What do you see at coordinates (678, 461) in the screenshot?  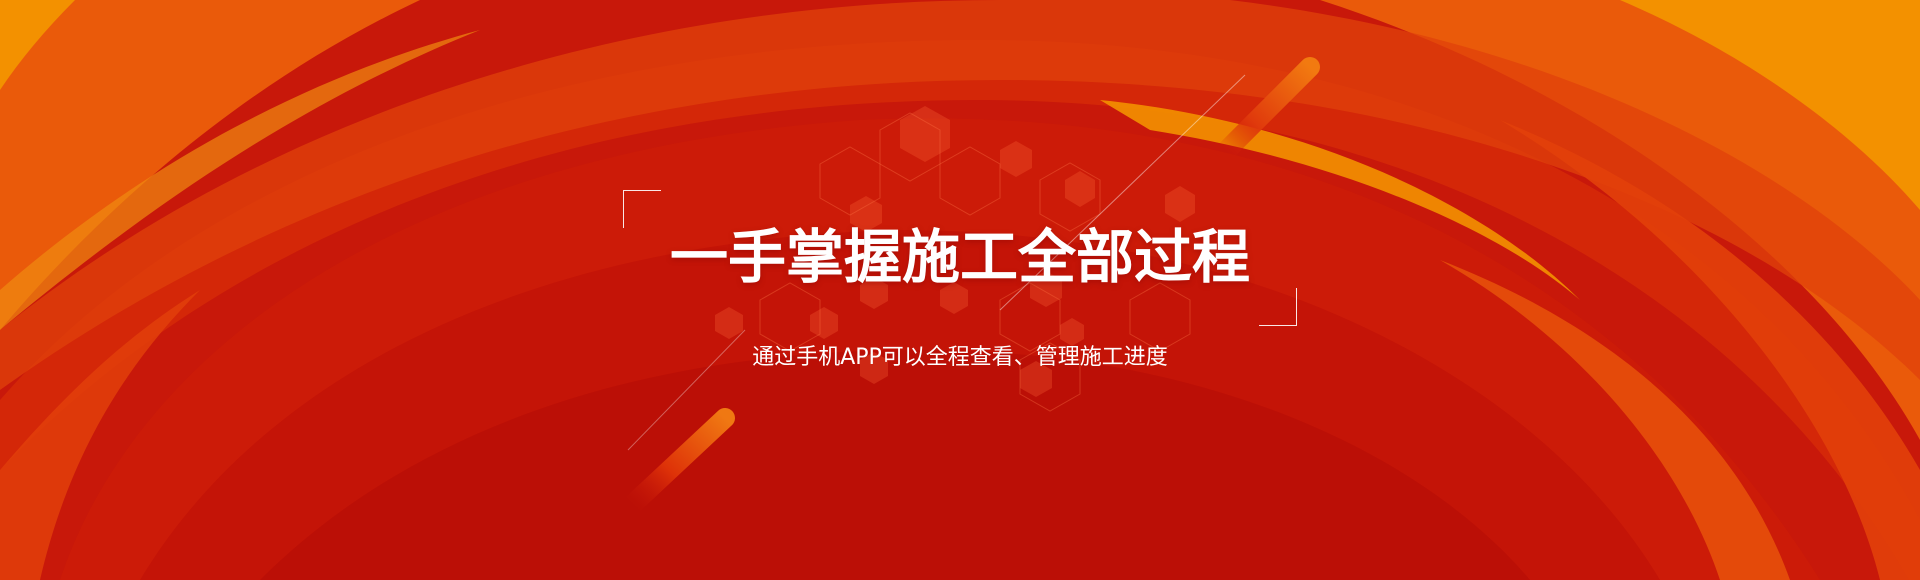 I see `deco-stick-lower` at bounding box center [678, 461].